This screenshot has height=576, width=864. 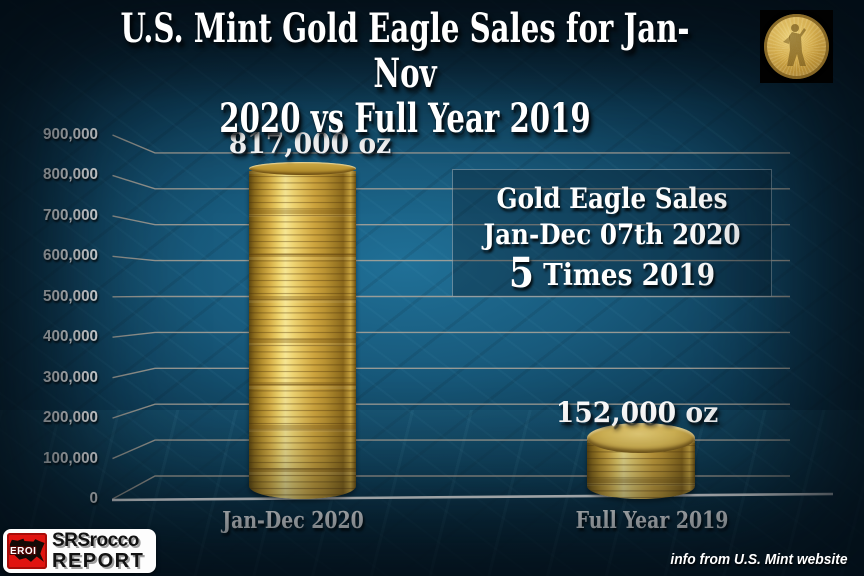 I want to click on logo-text: SRSrocco REPORT, so click(x=98, y=551).